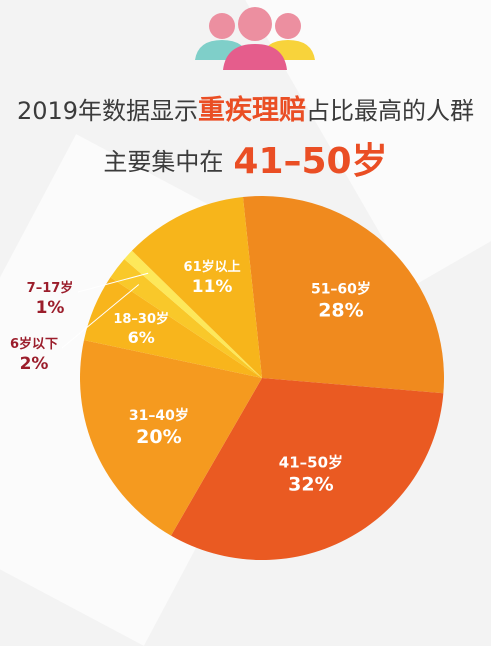 The image size is (491, 646). Describe the element at coordinates (34, 344) in the screenshot. I see `slice-name-label: 6岁以下` at that location.